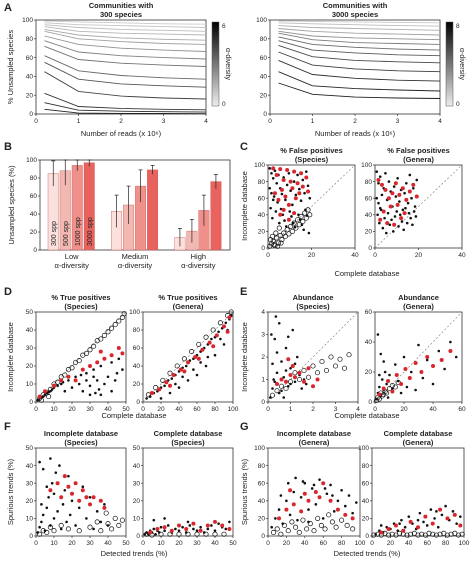  Describe the element at coordinates (34, 178) in the screenshot. I see `y-tick-label: 80` at that location.